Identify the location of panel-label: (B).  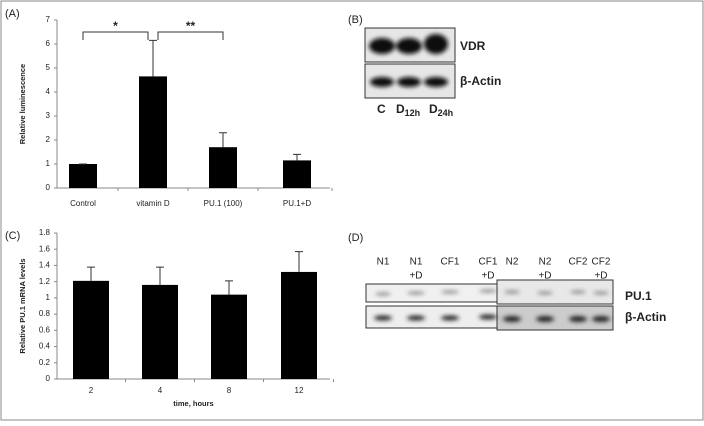
(355, 20).